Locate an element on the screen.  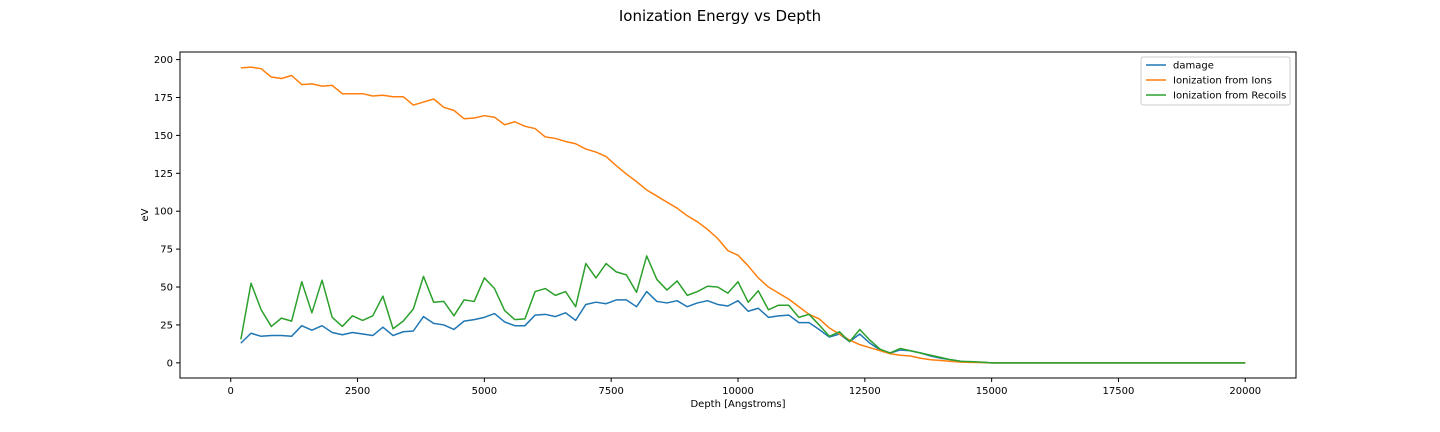
y-tick-label: 0 is located at coordinates (170, 363).